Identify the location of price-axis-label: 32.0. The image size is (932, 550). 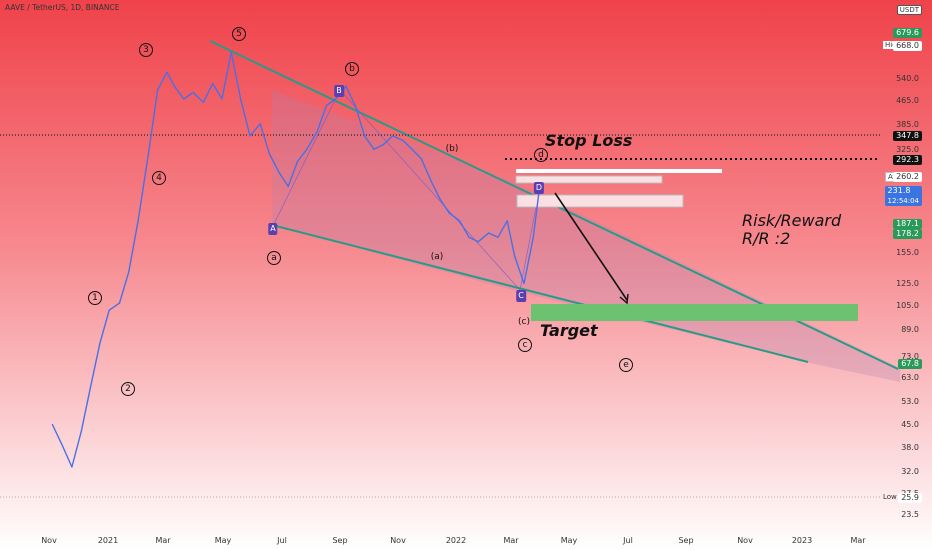
(910, 471).